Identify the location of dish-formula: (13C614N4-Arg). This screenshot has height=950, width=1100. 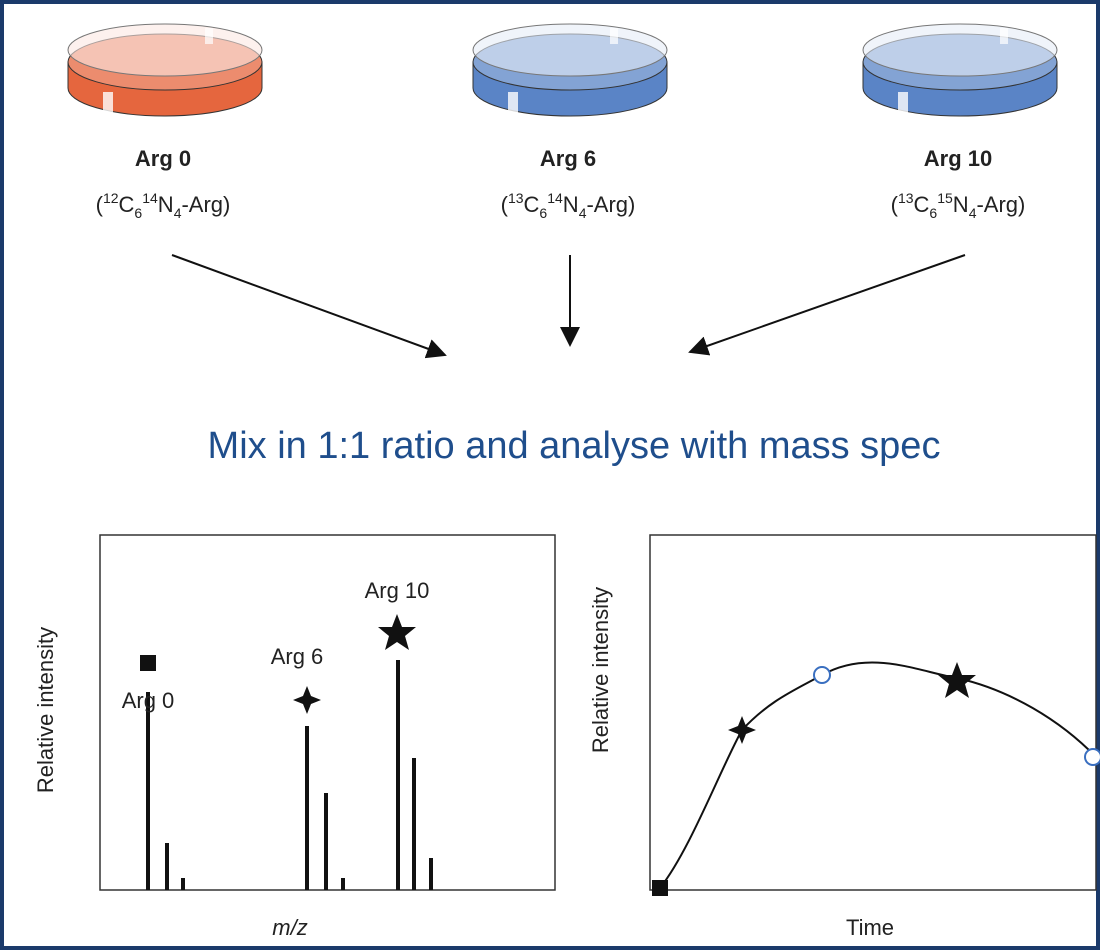
(568, 205).